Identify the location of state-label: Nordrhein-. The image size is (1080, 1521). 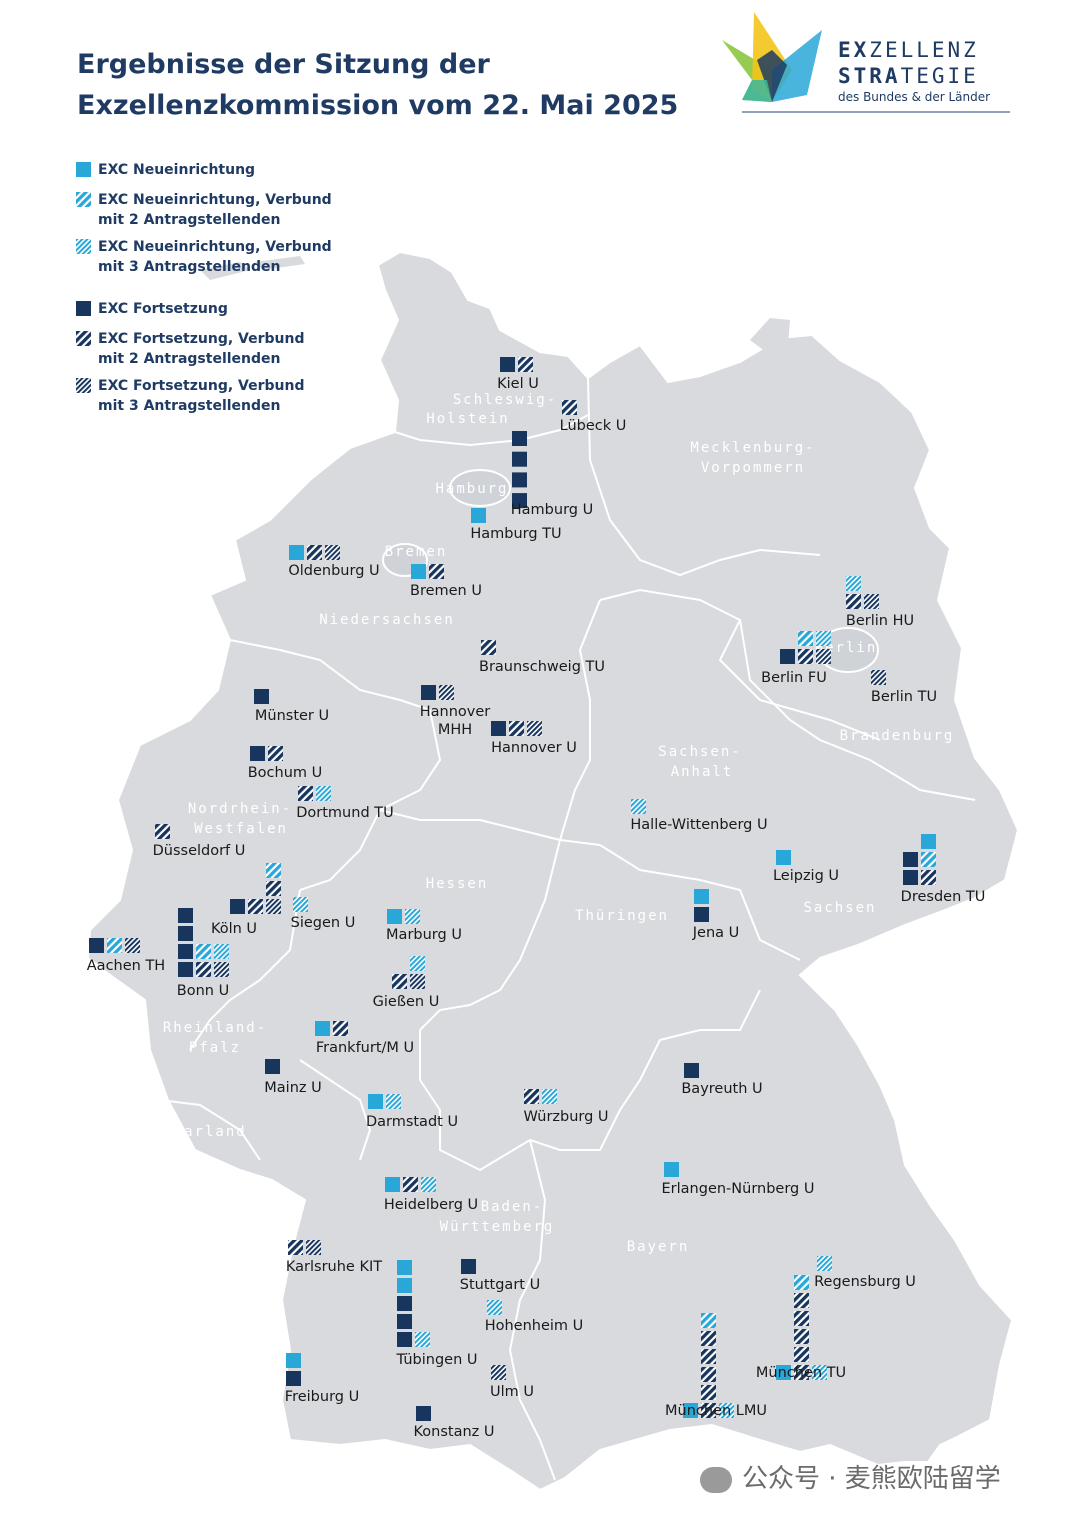
(240, 809).